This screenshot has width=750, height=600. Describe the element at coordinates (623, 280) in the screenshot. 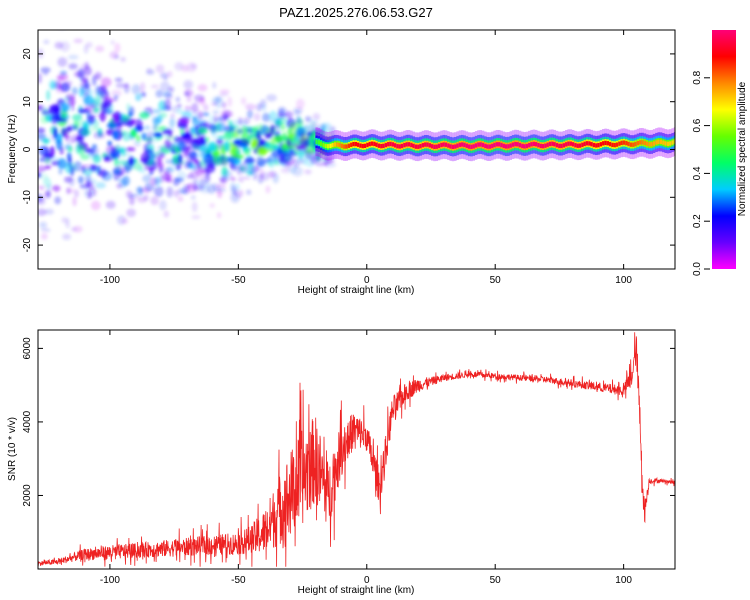

I see `spectrogram-x-tick-label: 100` at that location.